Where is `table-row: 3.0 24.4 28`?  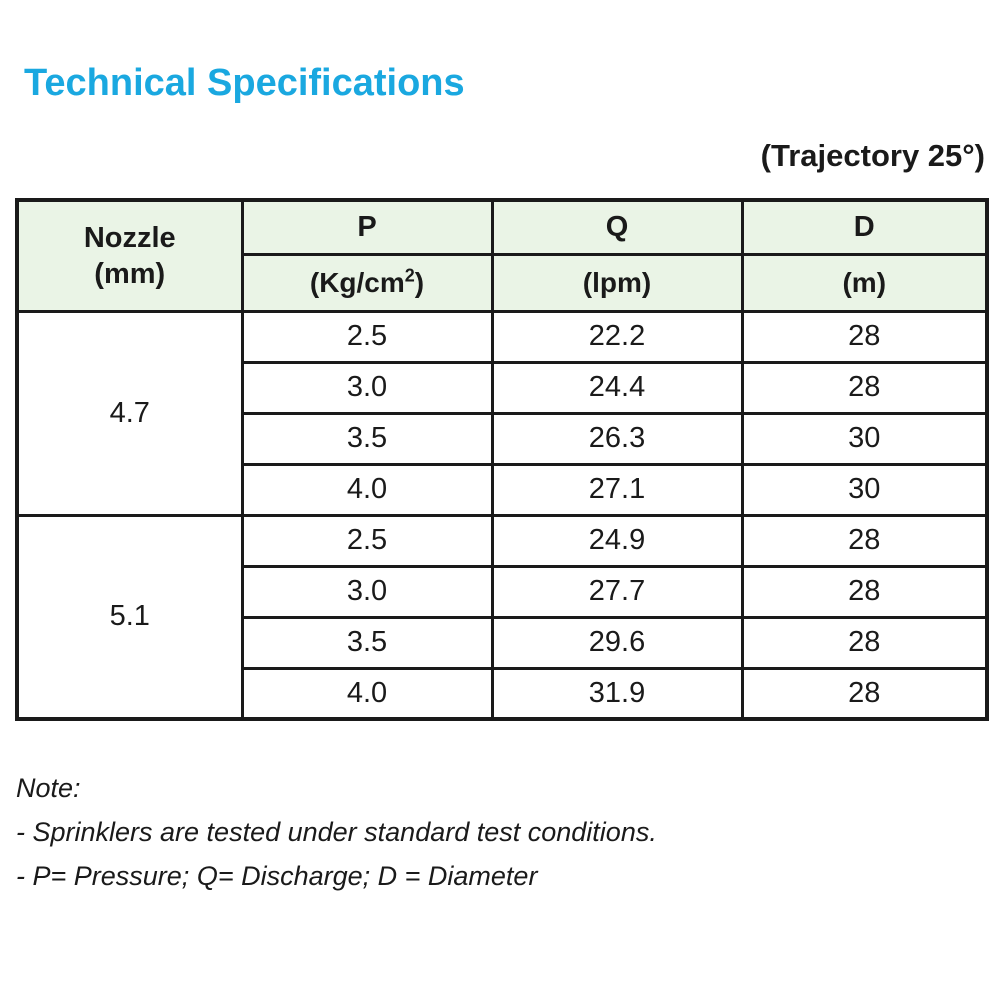 table-row: 3.0 24.4 28 is located at coordinates (503, 387).